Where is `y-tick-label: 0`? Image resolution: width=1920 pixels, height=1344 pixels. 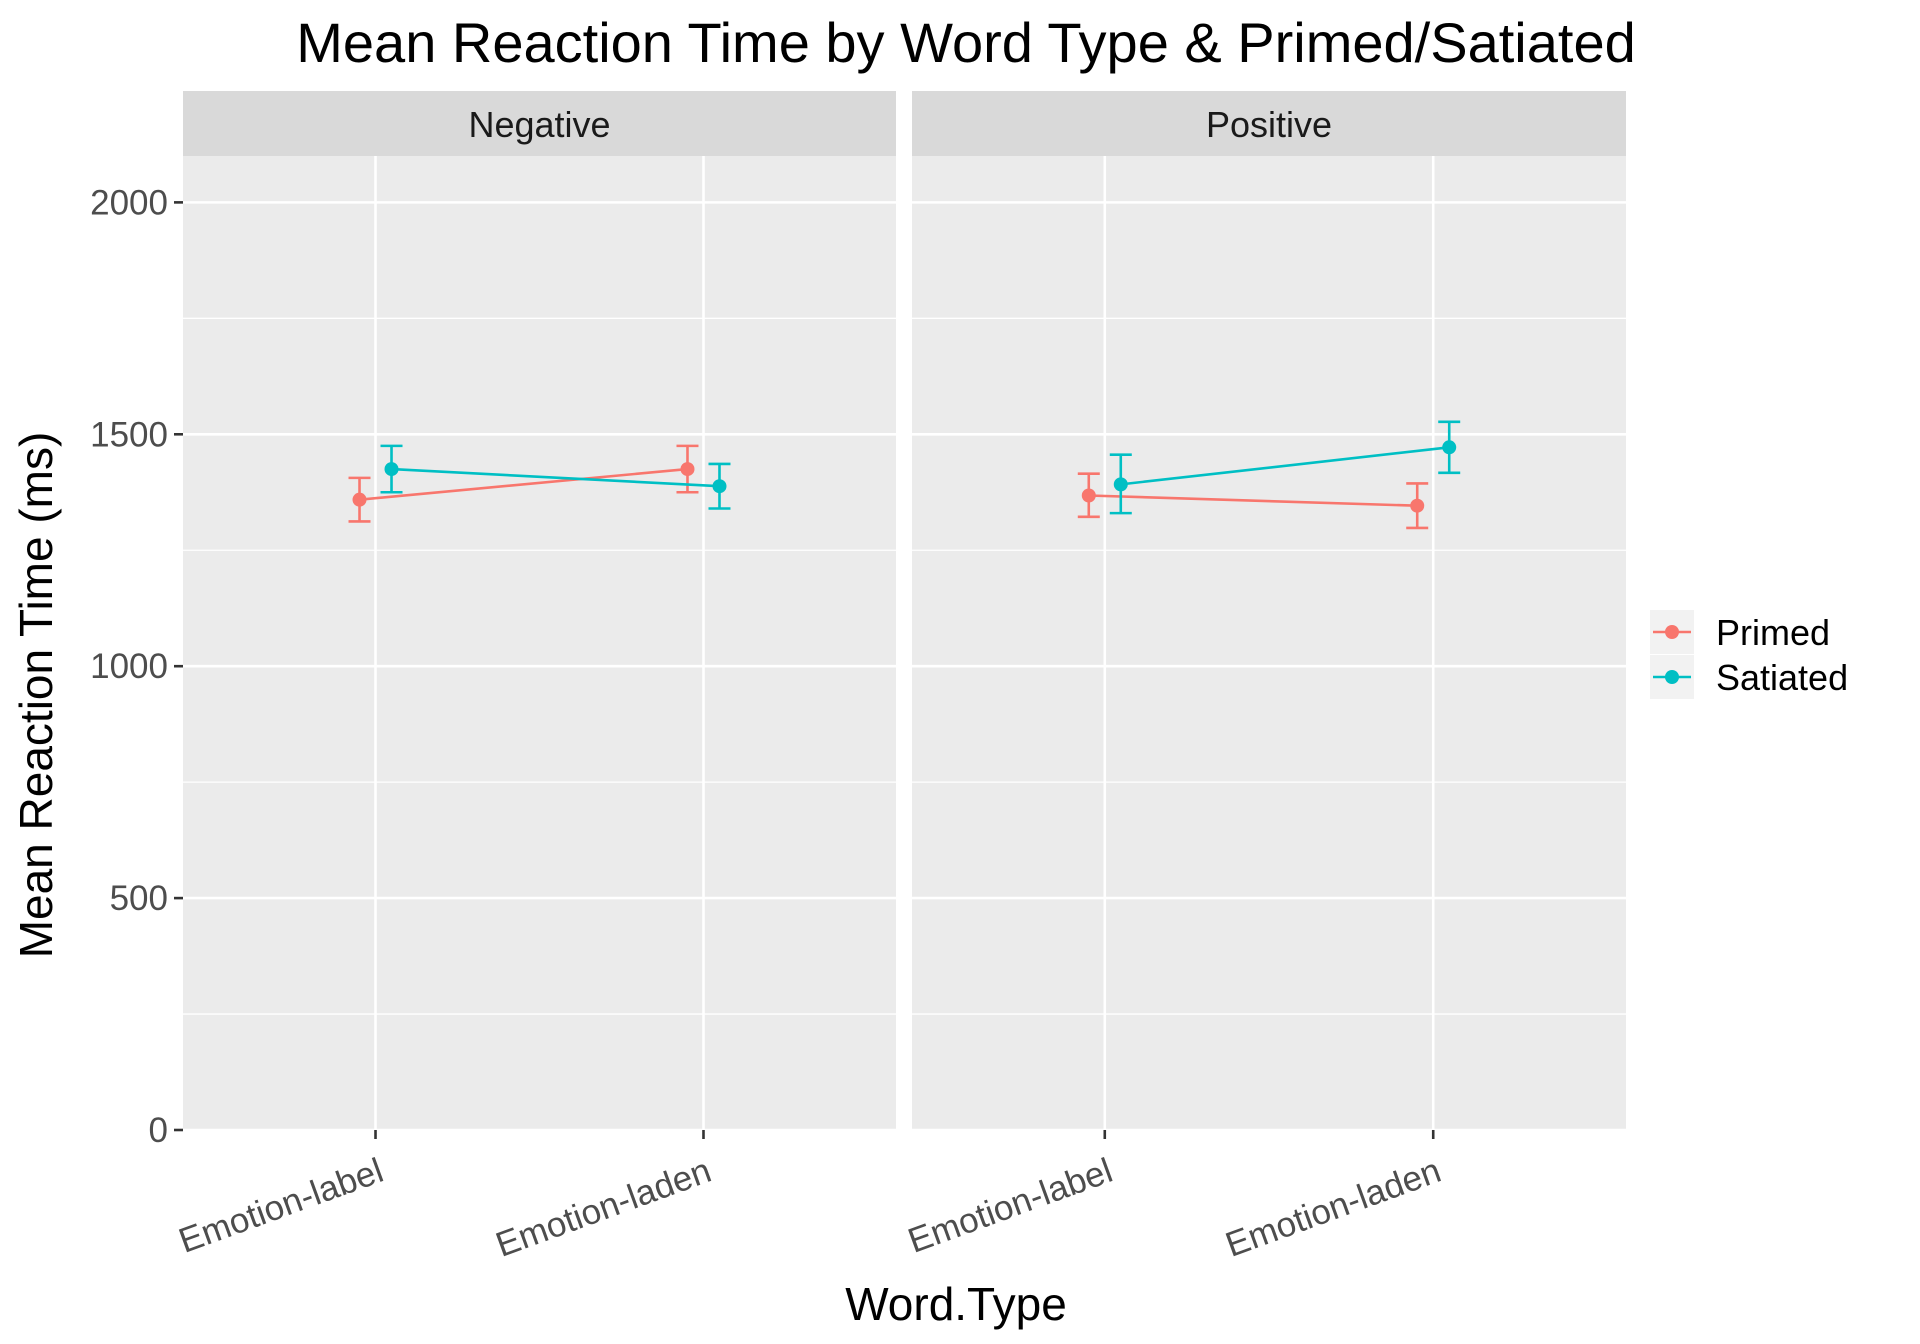 y-tick-label: 0 is located at coordinates (158, 1130).